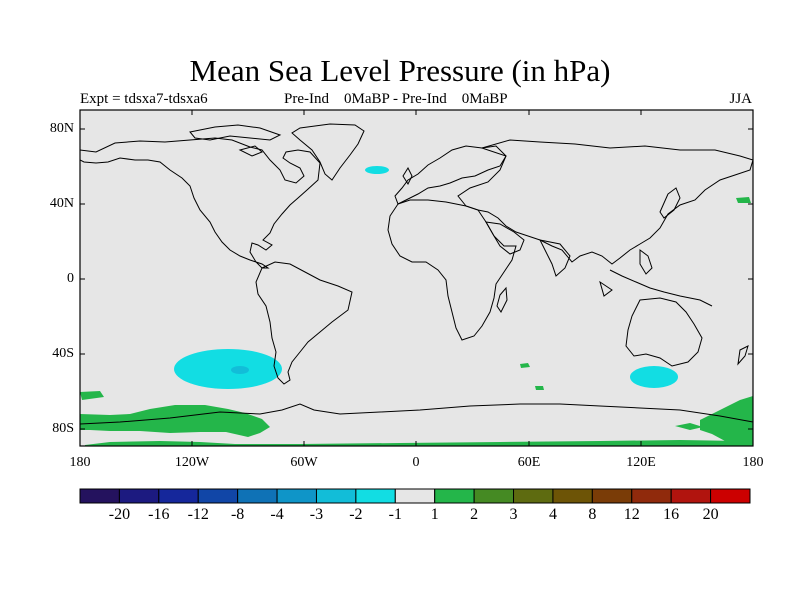  I want to click on colorbar-label: 3, so click(513, 514).